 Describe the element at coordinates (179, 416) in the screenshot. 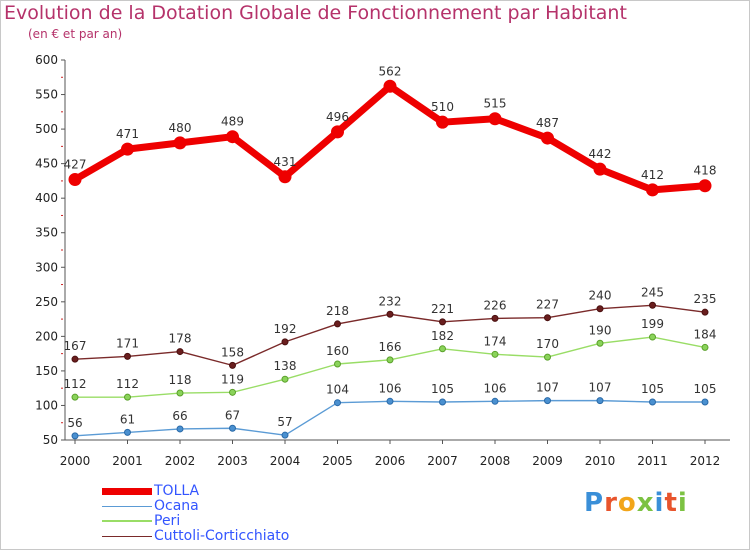

I see `data-label: 66` at that location.